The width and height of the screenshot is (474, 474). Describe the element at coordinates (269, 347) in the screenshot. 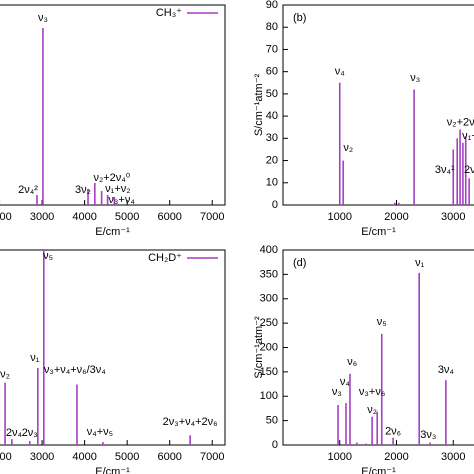

I see `y-tick-label: 200` at that location.